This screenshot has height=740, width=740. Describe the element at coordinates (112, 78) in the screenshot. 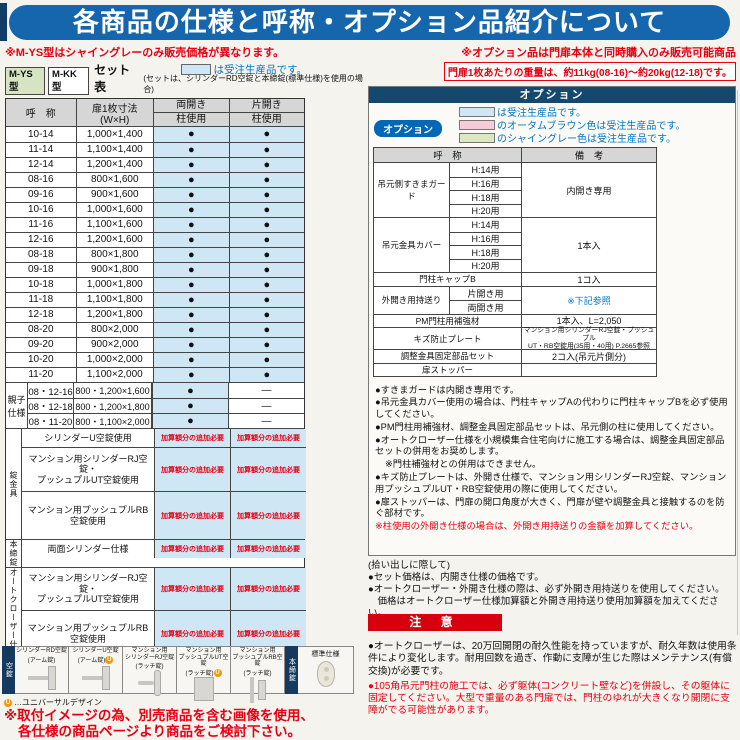

I see `set-table-title: セット表` at that location.